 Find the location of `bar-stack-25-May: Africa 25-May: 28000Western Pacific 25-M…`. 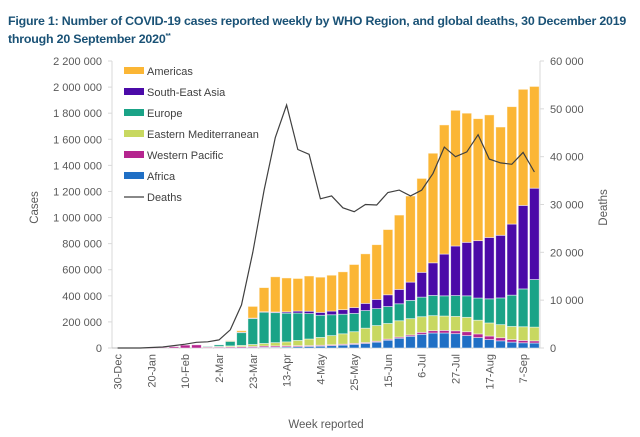

bar-stack-25-May: Africa 25-May: 28000Western Pacific 25-M… is located at coordinates (354, 306).